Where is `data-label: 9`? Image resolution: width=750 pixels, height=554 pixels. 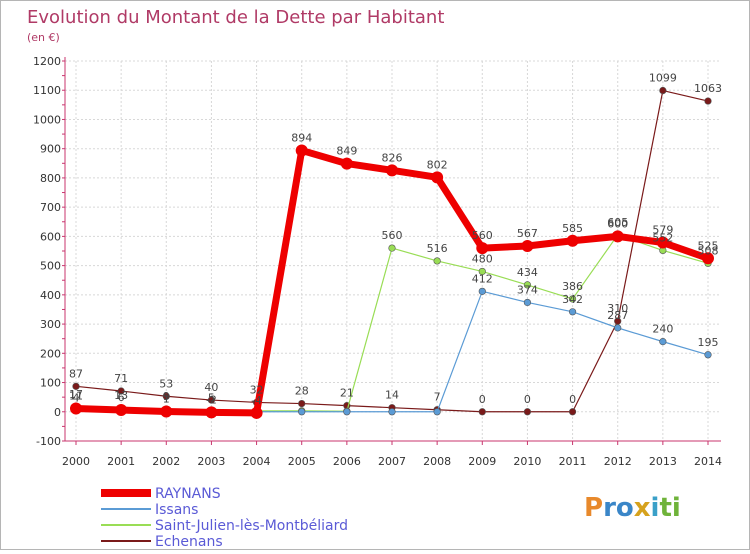 data-label: 9 is located at coordinates (166, 396).